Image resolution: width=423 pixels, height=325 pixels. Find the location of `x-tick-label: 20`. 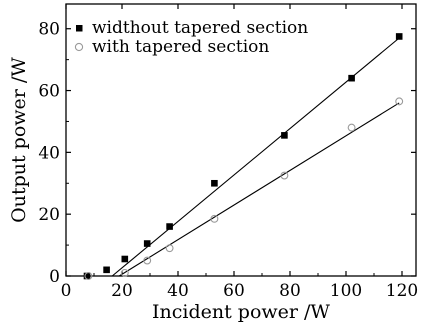

x-tick-label: 20 is located at coordinates (122, 291).